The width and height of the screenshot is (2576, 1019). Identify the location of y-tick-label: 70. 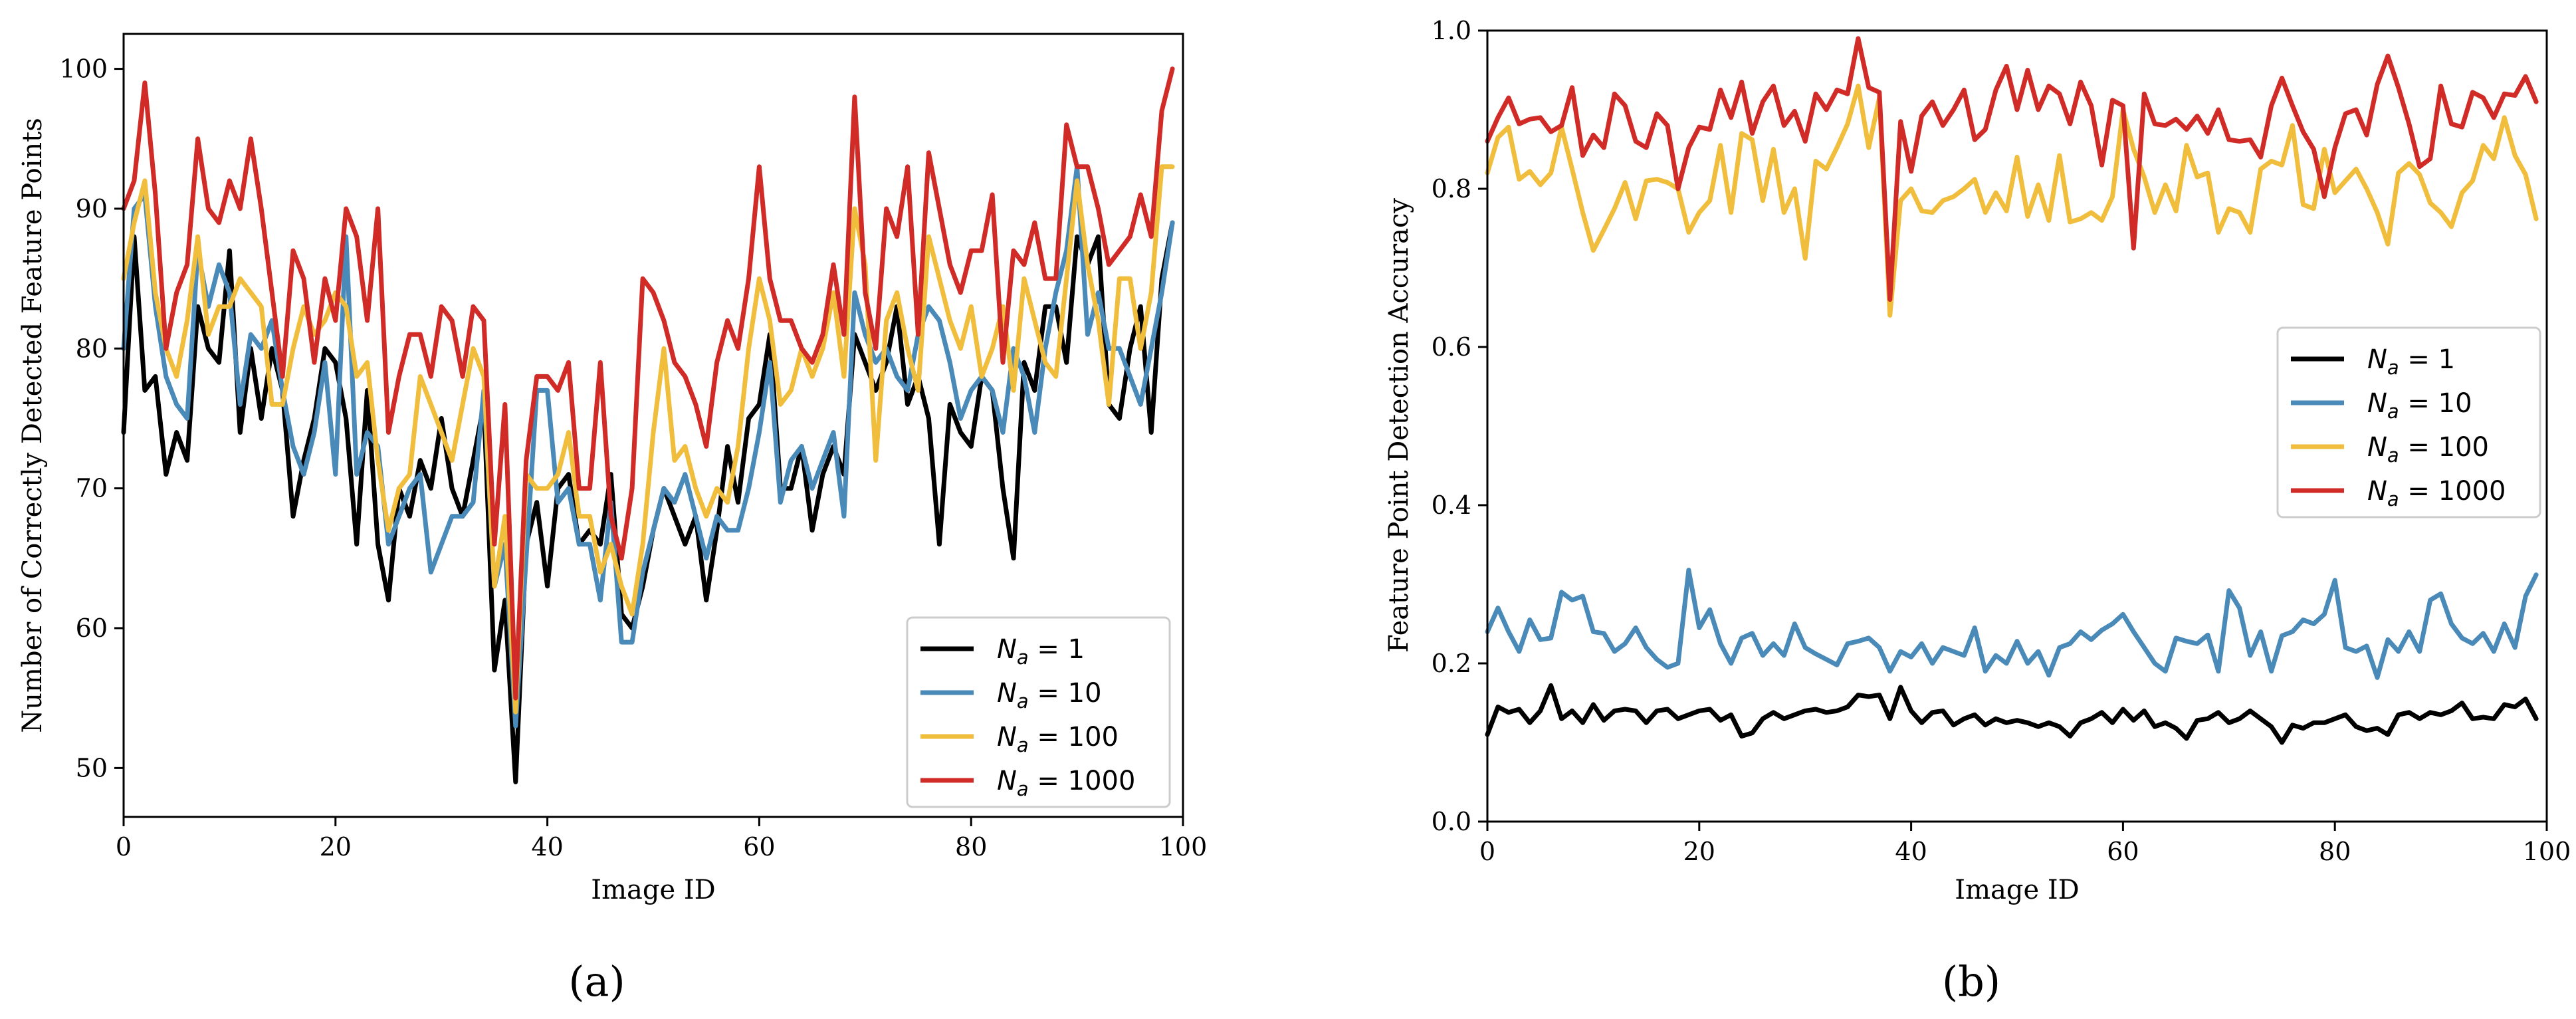
(92, 488).